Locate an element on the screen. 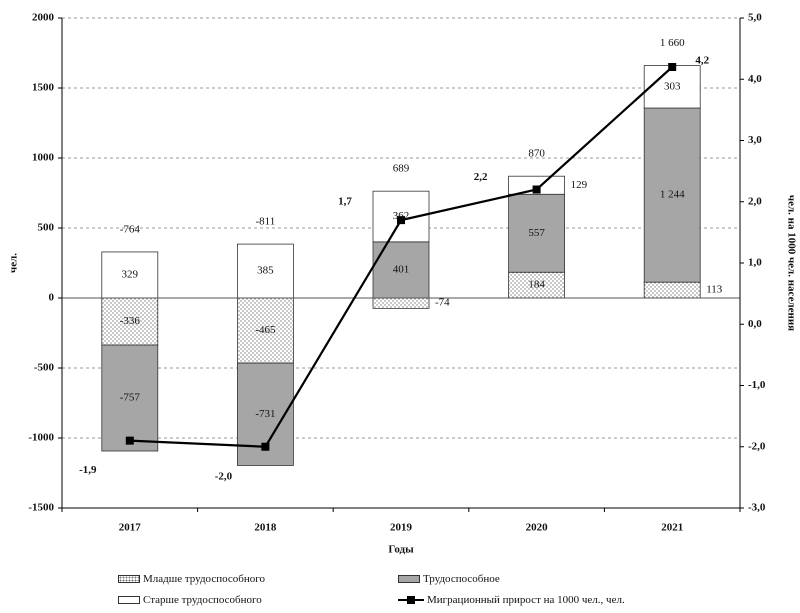 This screenshot has height=613, width=800. segment-label: 385 is located at coordinates (265, 271).